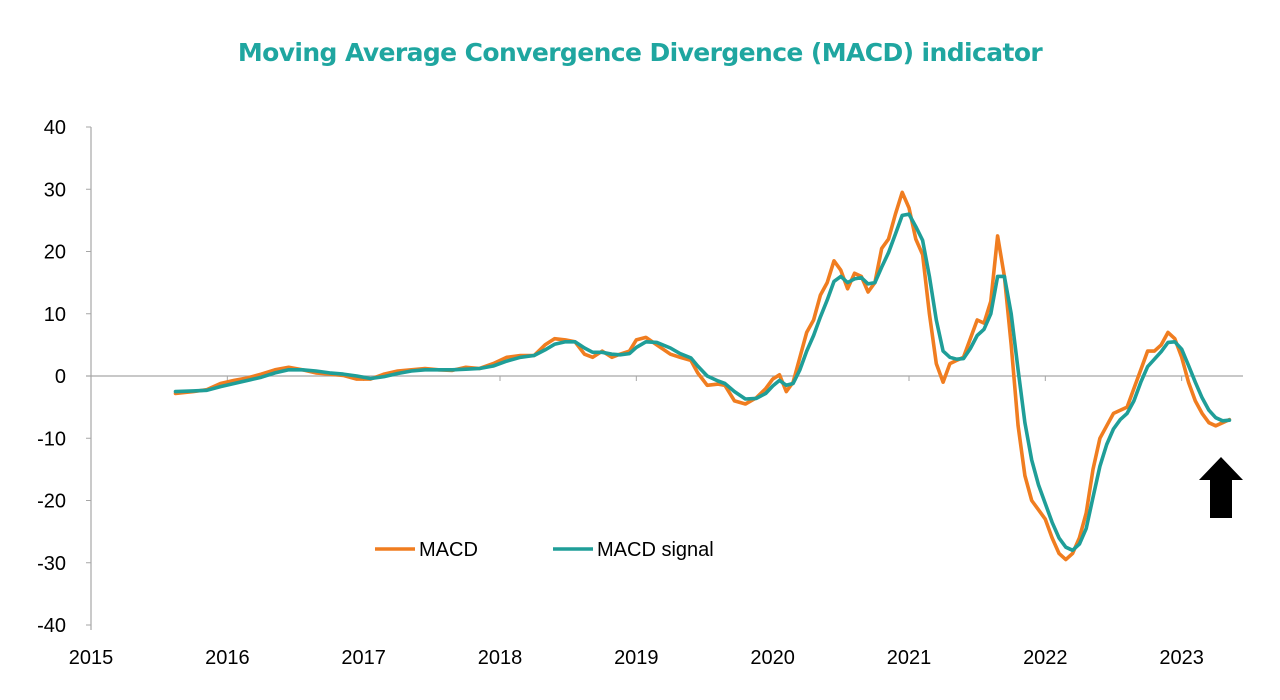  I want to click on y-tick-label: 10, so click(55, 315).